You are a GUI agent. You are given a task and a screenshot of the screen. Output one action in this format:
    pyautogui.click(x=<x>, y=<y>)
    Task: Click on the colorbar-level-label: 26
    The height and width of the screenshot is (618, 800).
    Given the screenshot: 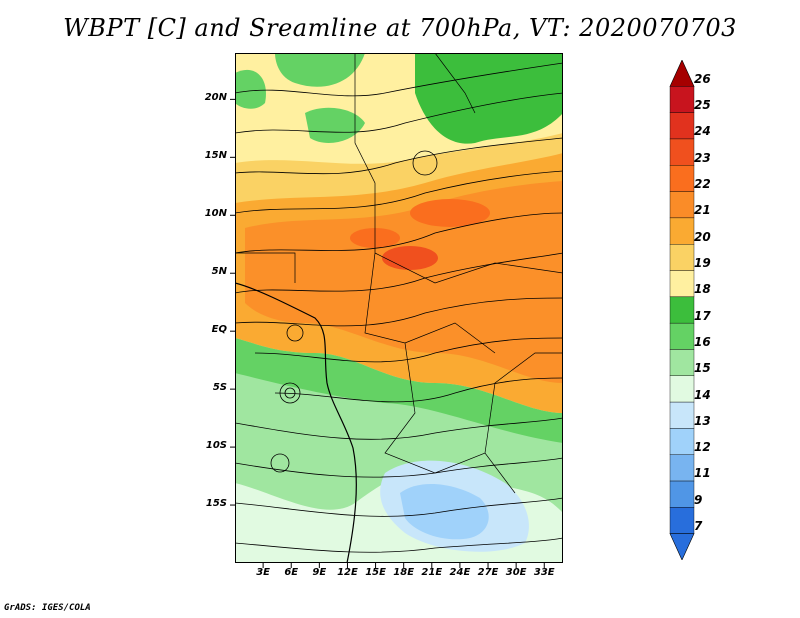 What is the action you would take?
    pyautogui.click(x=702, y=78)
    